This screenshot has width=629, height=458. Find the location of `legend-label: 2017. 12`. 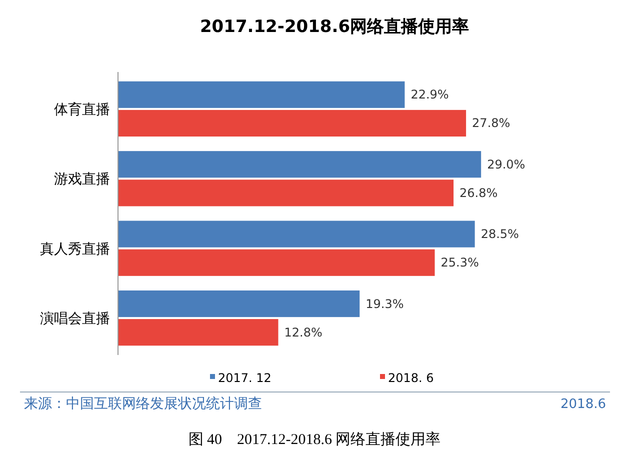

legend-label: 2017. 12 is located at coordinates (245, 378).